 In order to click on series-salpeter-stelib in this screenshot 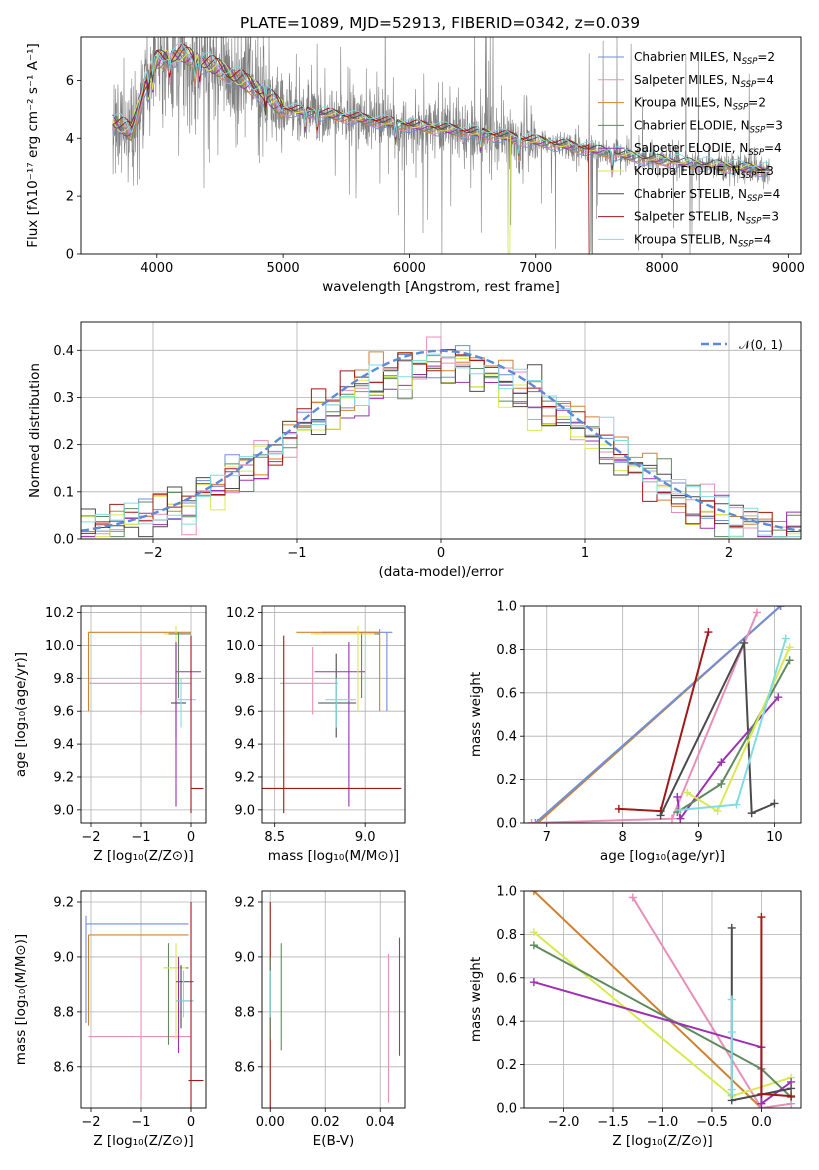, I will do `click(663, 722)`.